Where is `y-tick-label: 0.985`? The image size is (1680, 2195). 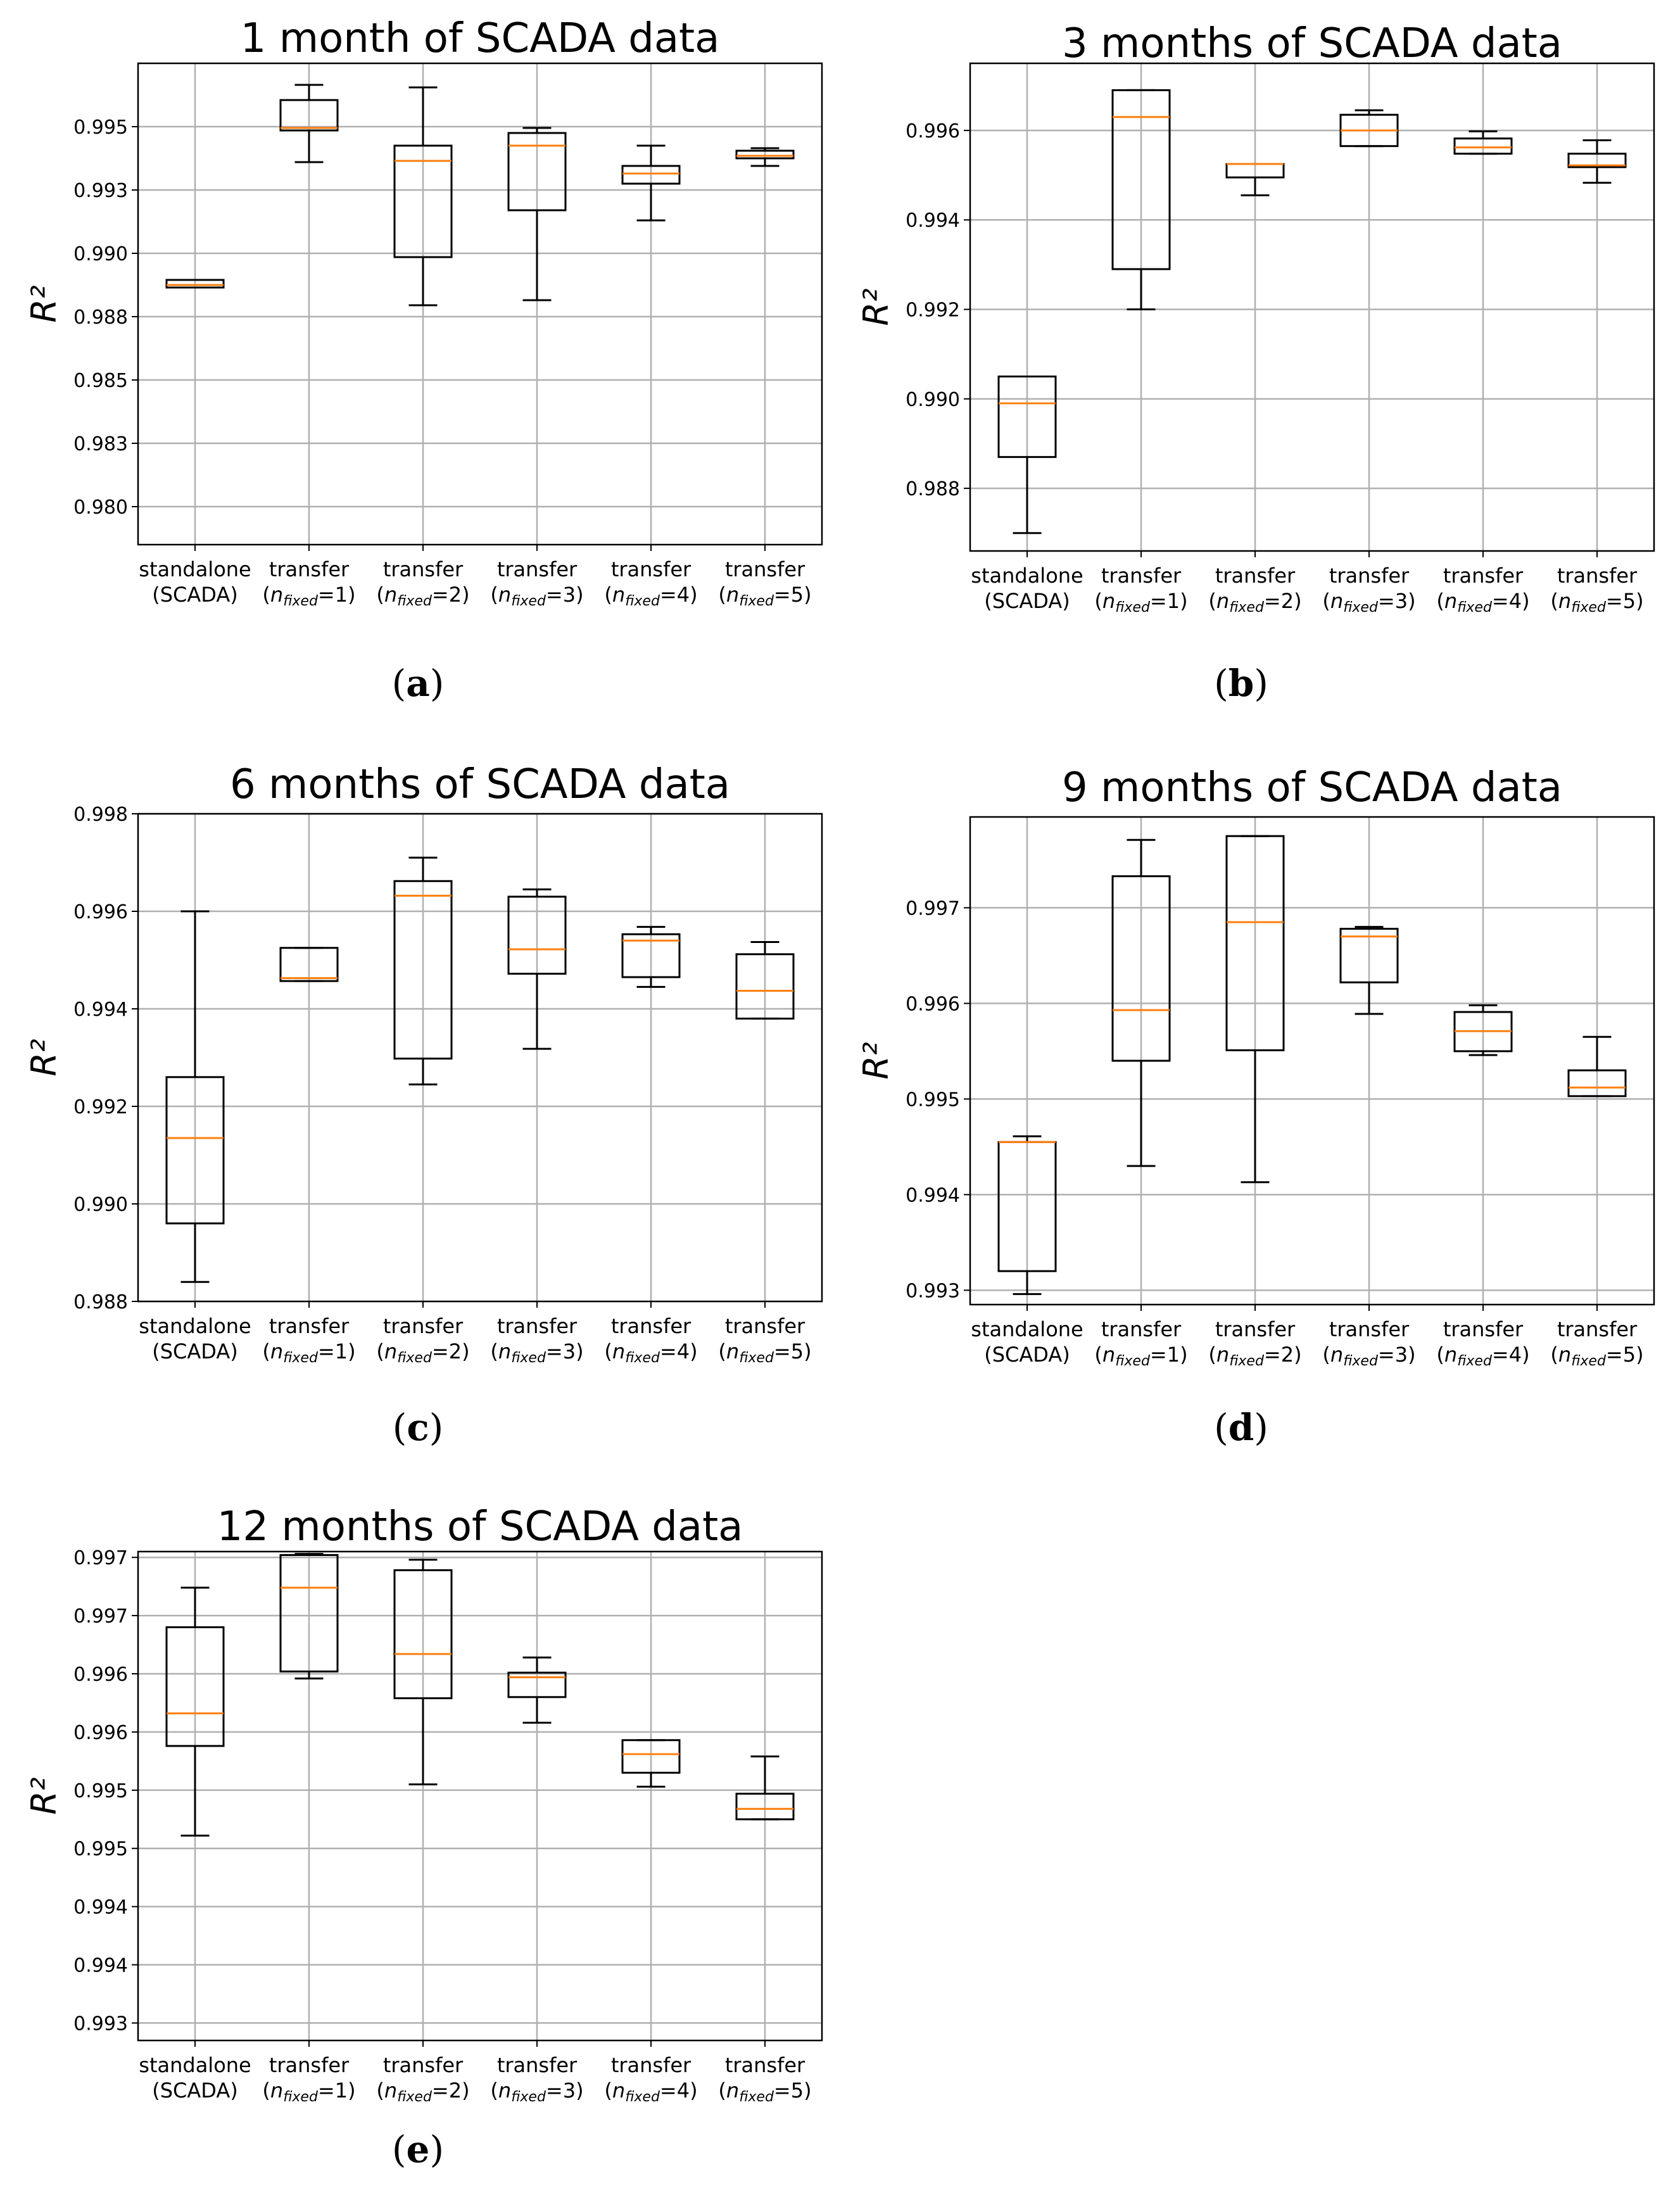
y-tick-label: 0.985 is located at coordinates (100, 381).